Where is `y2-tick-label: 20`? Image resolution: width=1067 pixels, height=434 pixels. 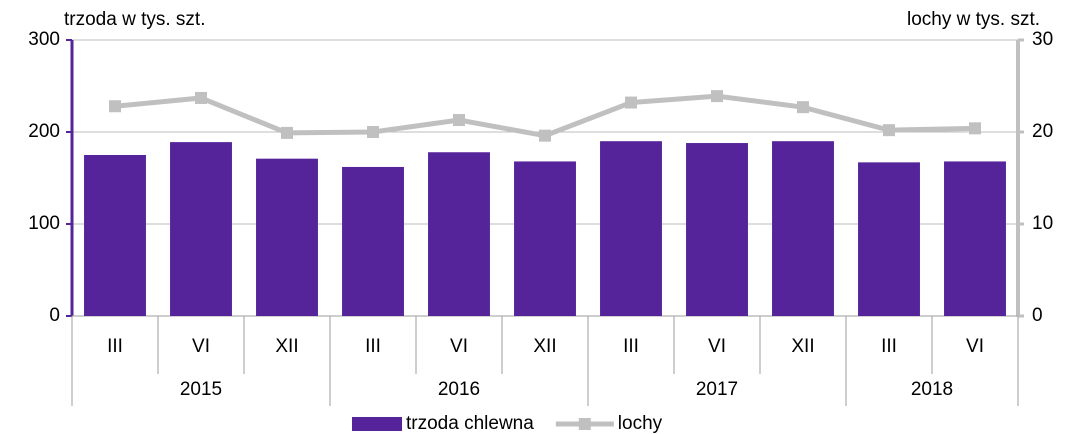 y2-tick-label: 20 is located at coordinates (1042, 131).